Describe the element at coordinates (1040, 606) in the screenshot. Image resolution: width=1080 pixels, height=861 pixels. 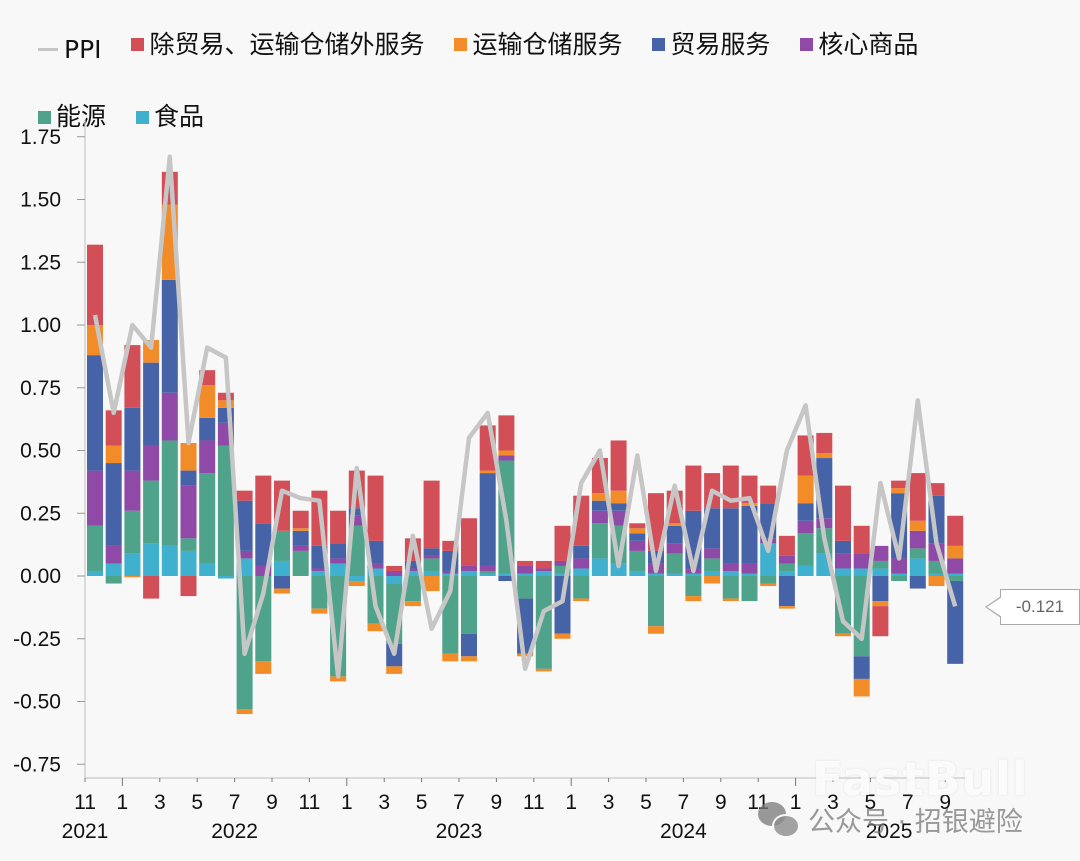
I see `callout-value: -0.121` at that location.